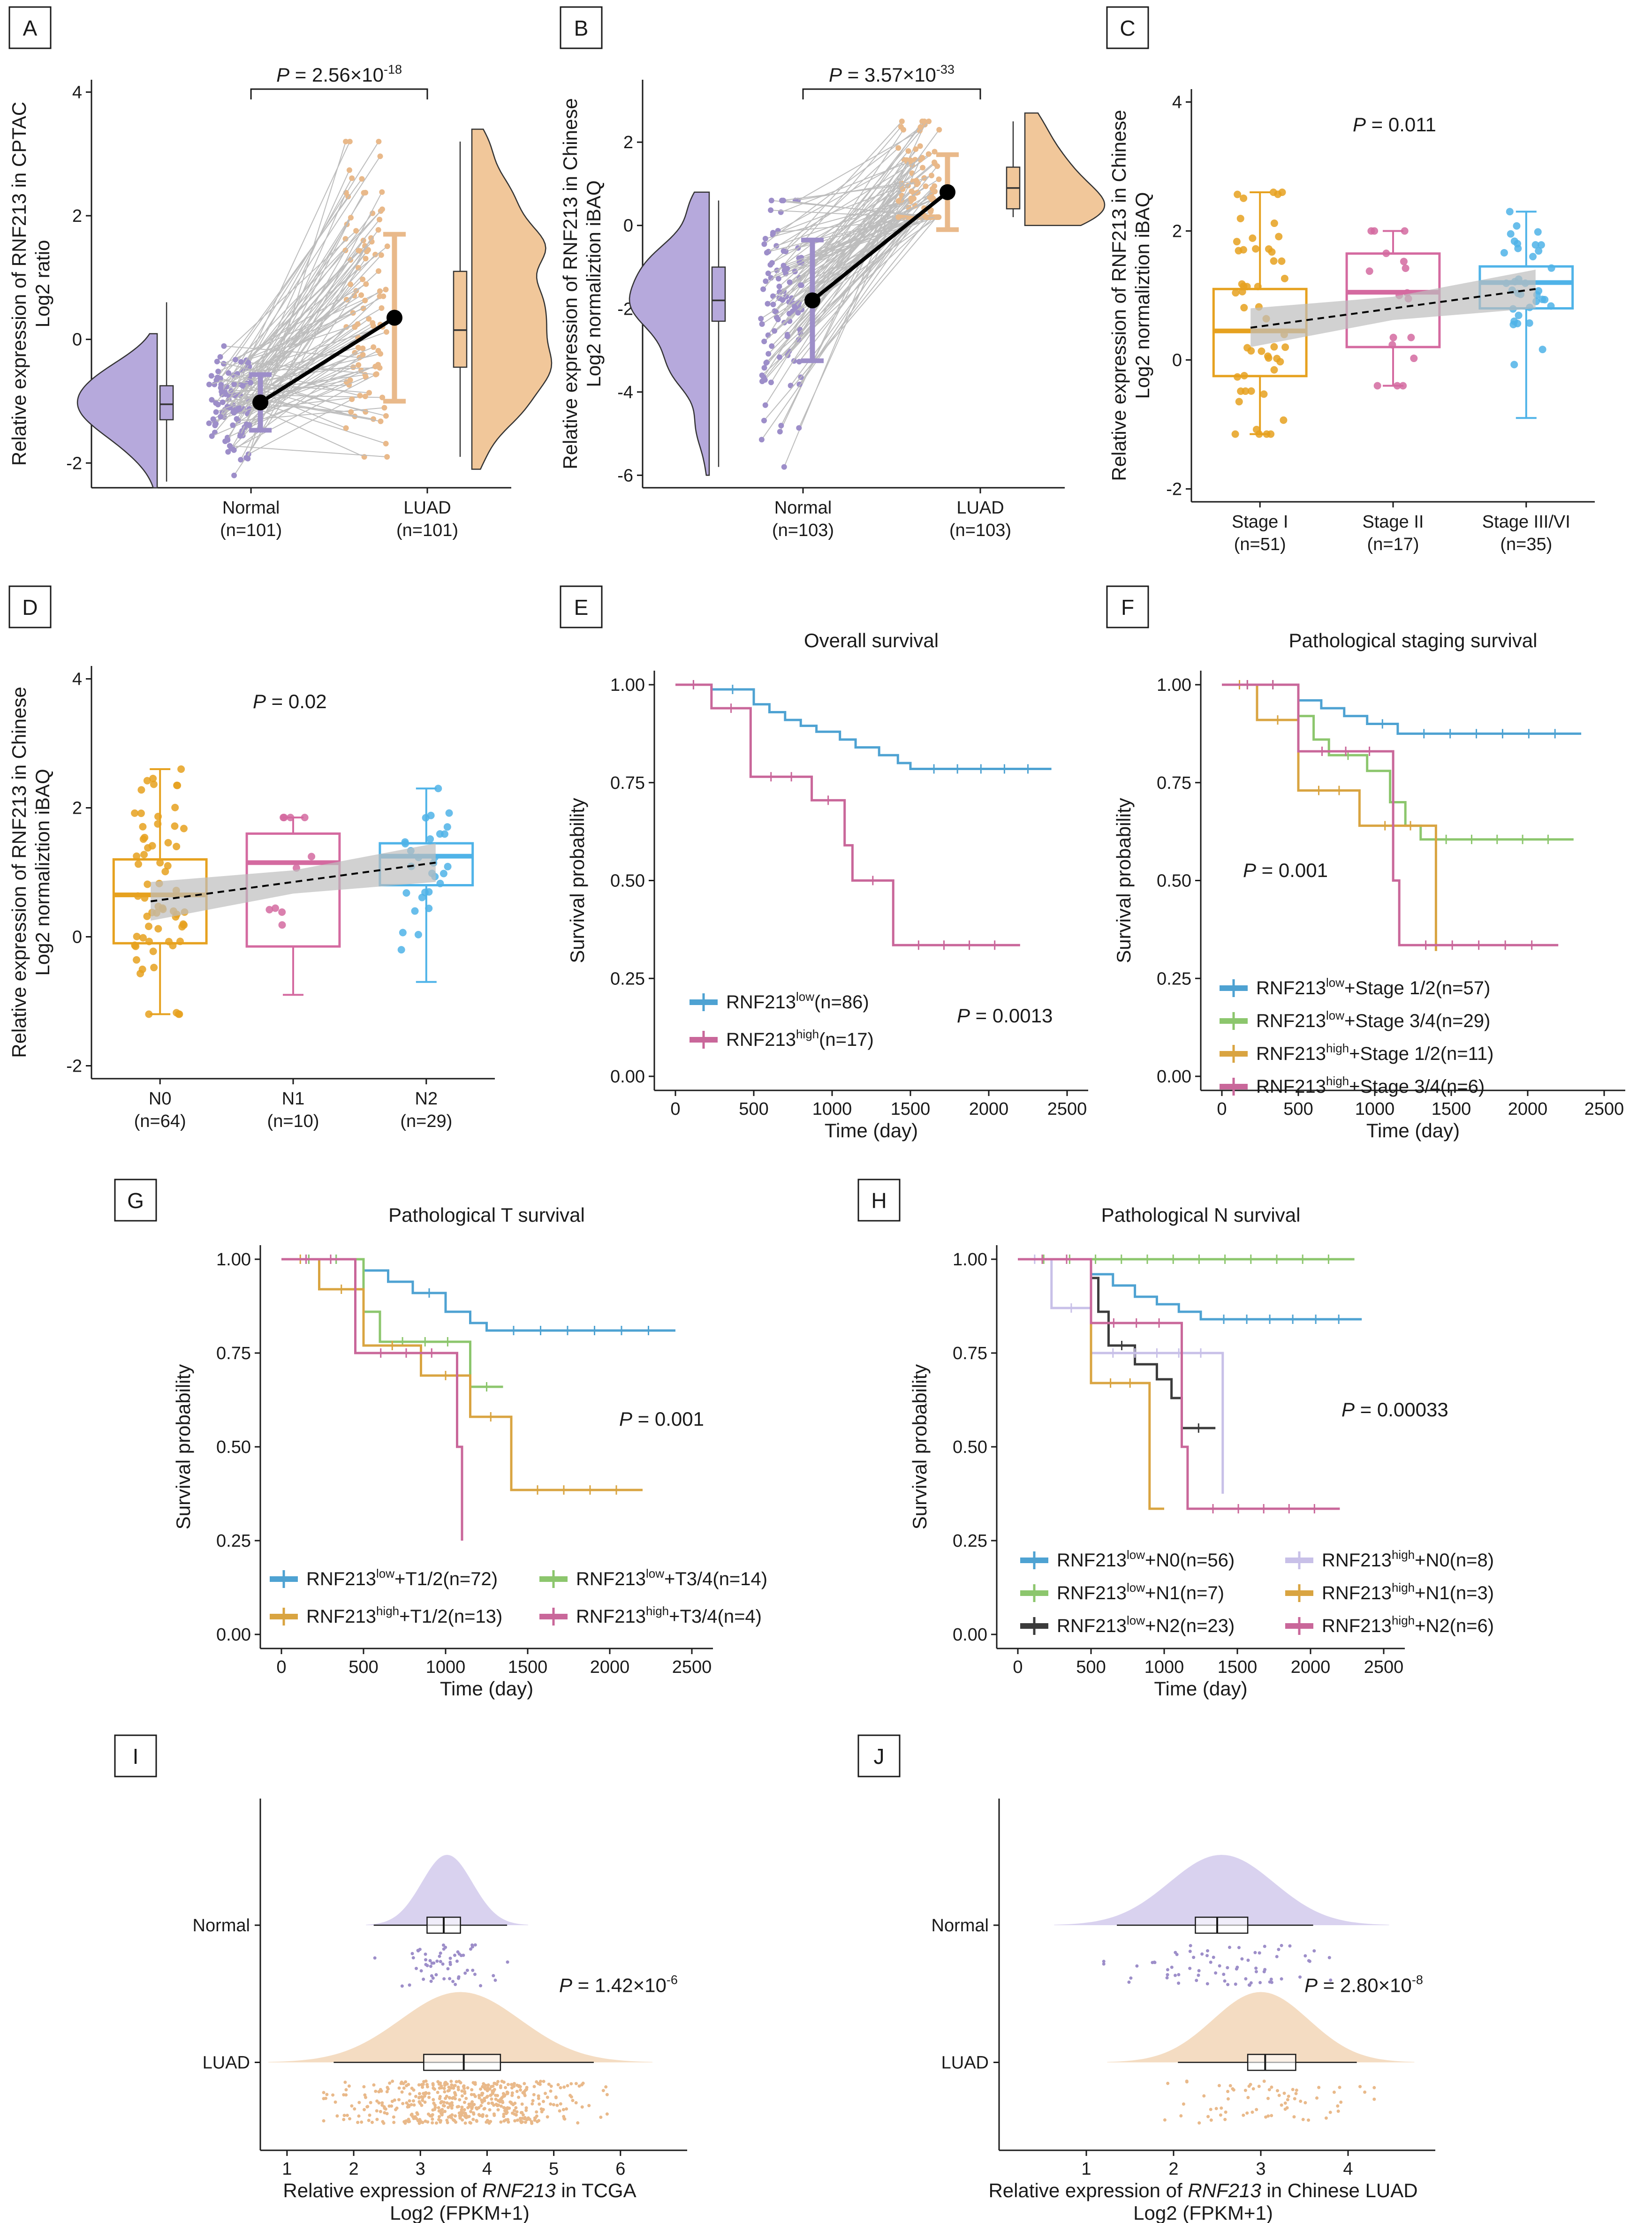 This screenshot has height=2223, width=1652. Describe the element at coordinates (753, 1109) in the screenshot. I see `x-tick-label: 500` at that location.